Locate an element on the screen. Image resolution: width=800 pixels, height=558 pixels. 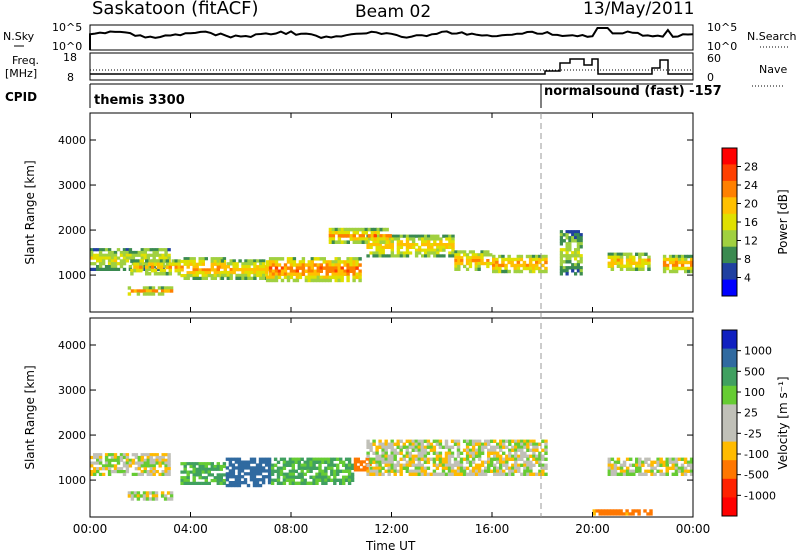
header-title: Saskatoon (fitACF) is located at coordinates (175, 9).